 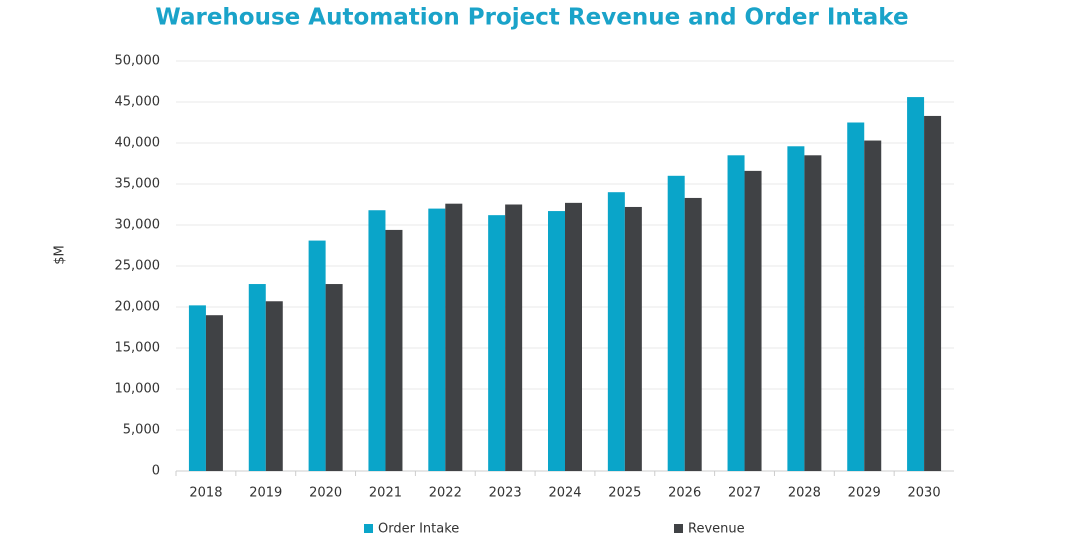 What do you see at coordinates (804, 493) in the screenshot?
I see `x-tick-label: 2028` at bounding box center [804, 493].